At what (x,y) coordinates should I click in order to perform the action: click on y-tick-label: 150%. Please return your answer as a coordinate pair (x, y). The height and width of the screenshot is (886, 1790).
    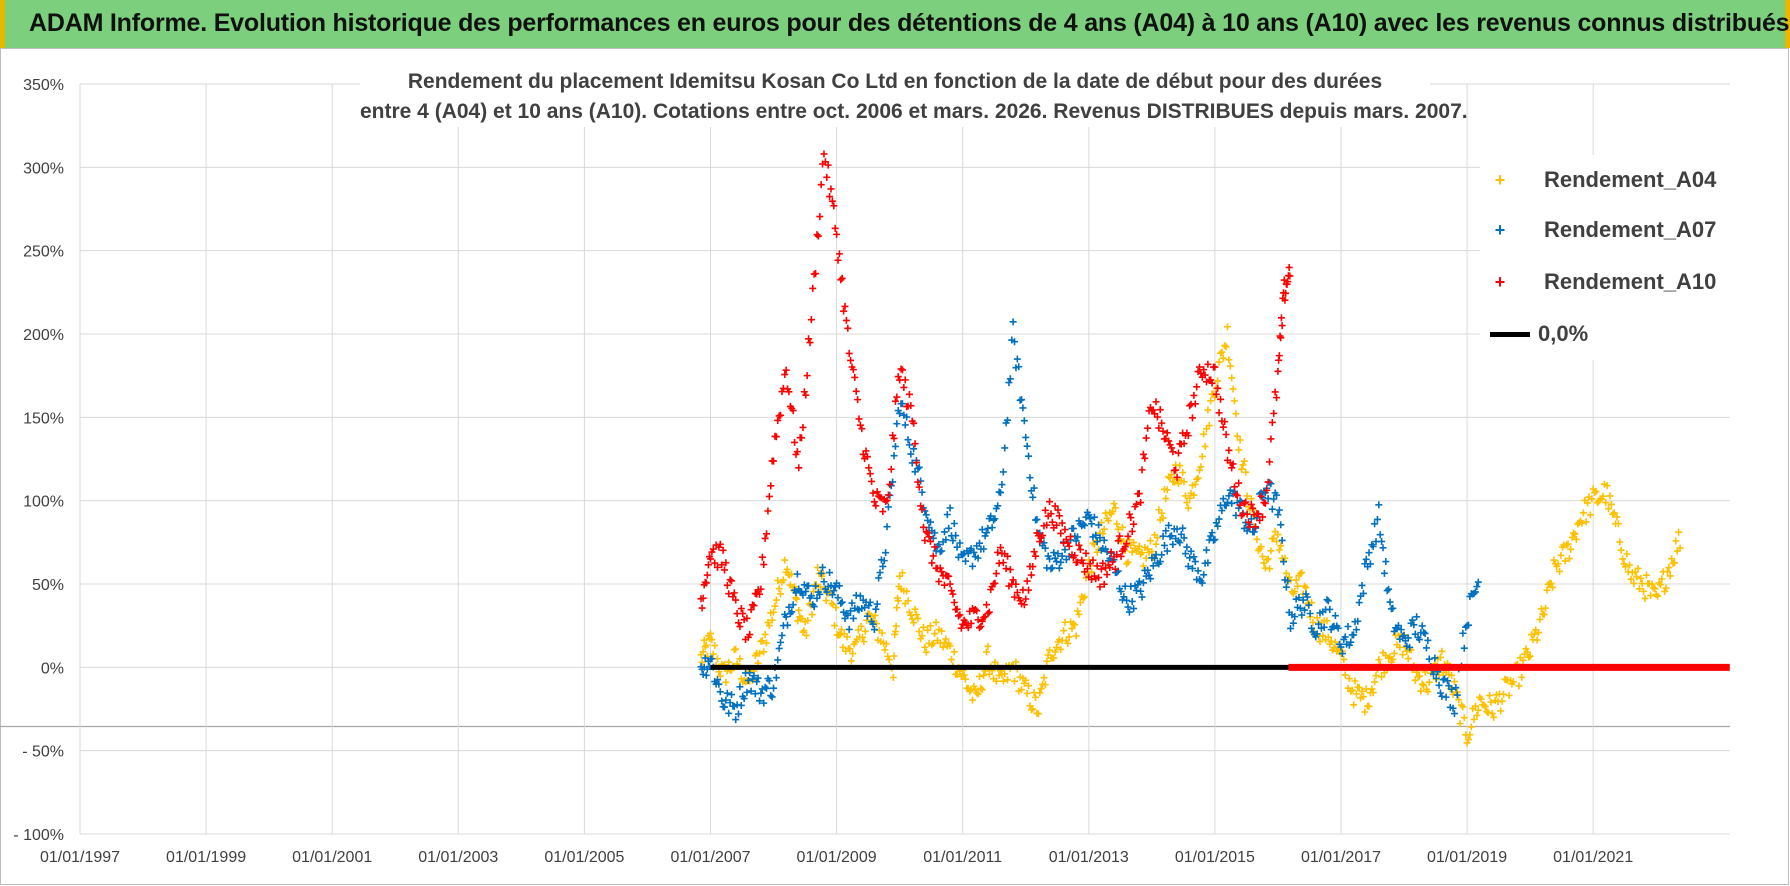
    Looking at the image, I should click on (43, 418).